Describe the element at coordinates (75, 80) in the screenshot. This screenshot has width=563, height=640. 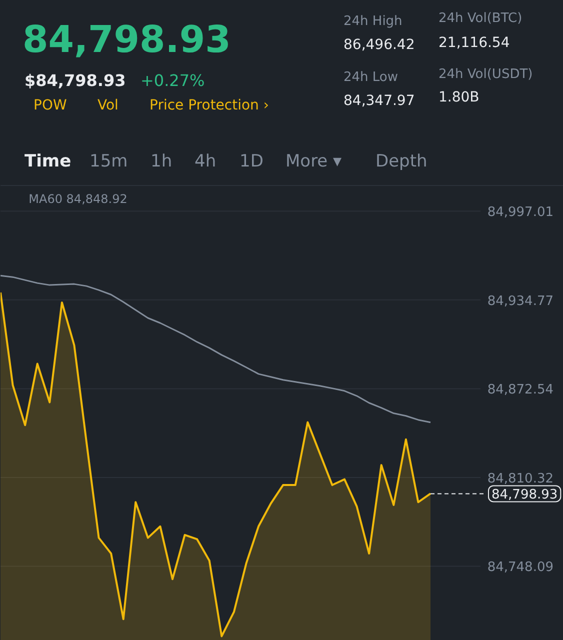
I see `text: $84,798.93` at that location.